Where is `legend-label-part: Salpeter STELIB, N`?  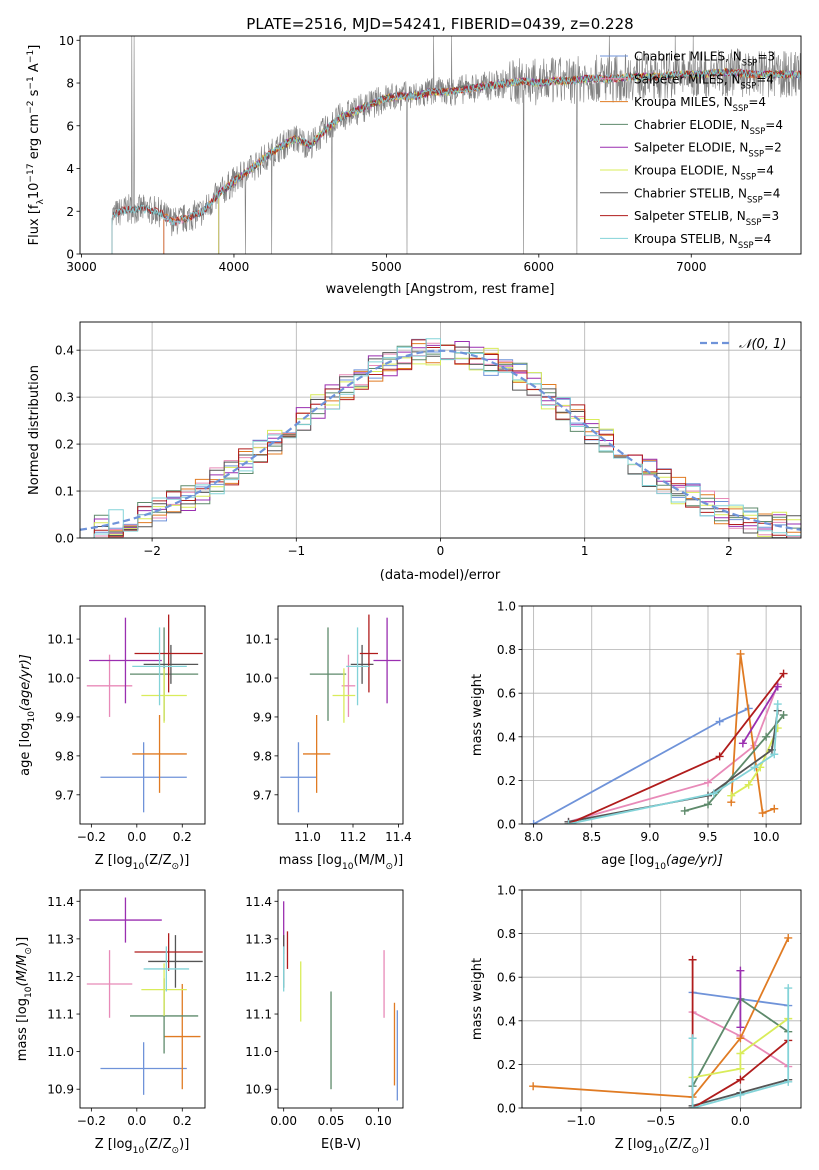
legend-label-part: Salpeter STELIB, N is located at coordinates (690, 216).